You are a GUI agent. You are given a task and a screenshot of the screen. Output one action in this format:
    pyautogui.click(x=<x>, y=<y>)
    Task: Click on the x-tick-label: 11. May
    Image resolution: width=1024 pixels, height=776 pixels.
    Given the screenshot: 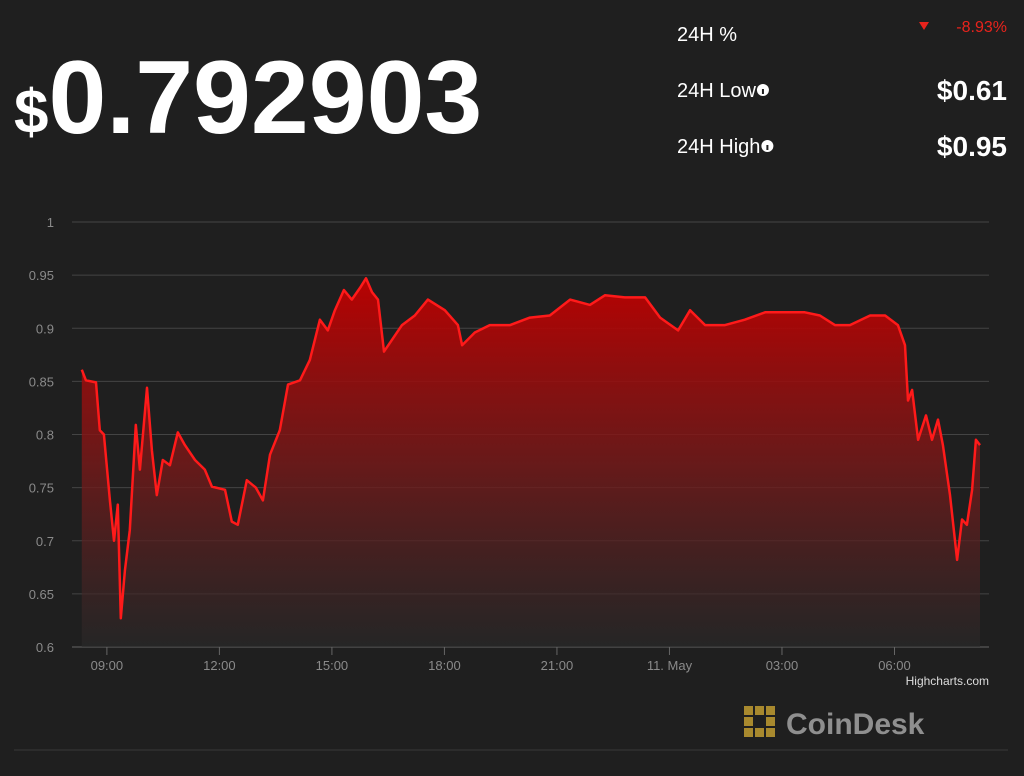 What is the action you would take?
    pyautogui.click(x=670, y=665)
    